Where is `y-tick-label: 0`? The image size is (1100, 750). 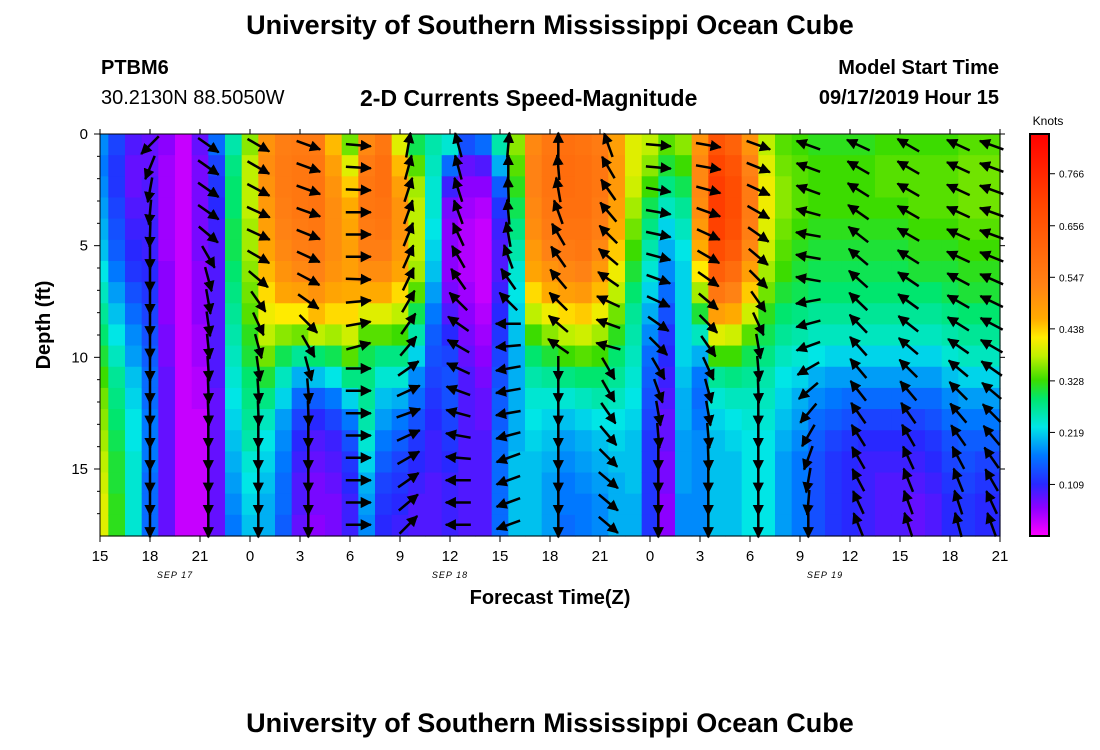 y-tick-label: 0 is located at coordinates (84, 134).